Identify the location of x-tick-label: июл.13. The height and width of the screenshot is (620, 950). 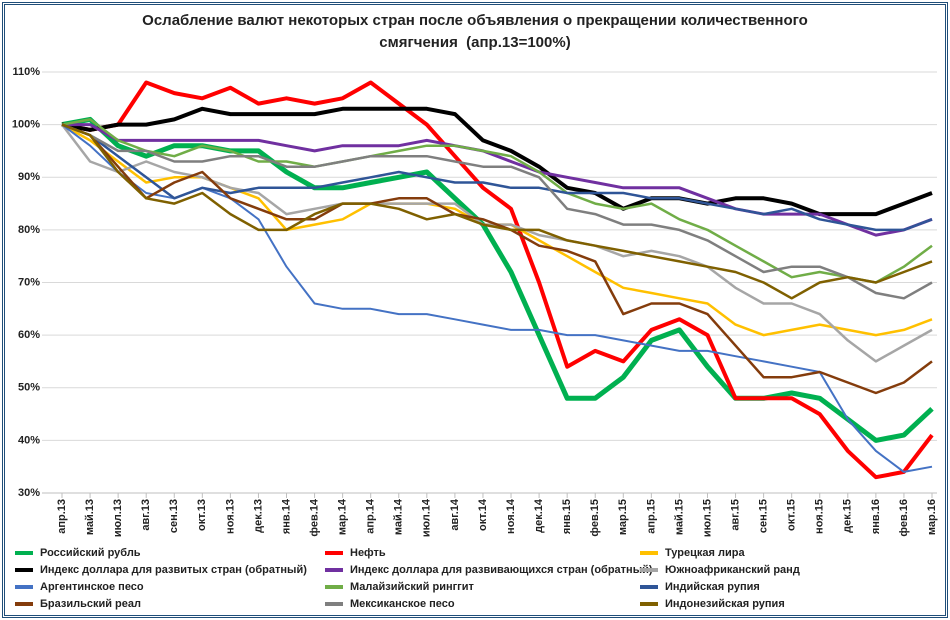
(118, 518).